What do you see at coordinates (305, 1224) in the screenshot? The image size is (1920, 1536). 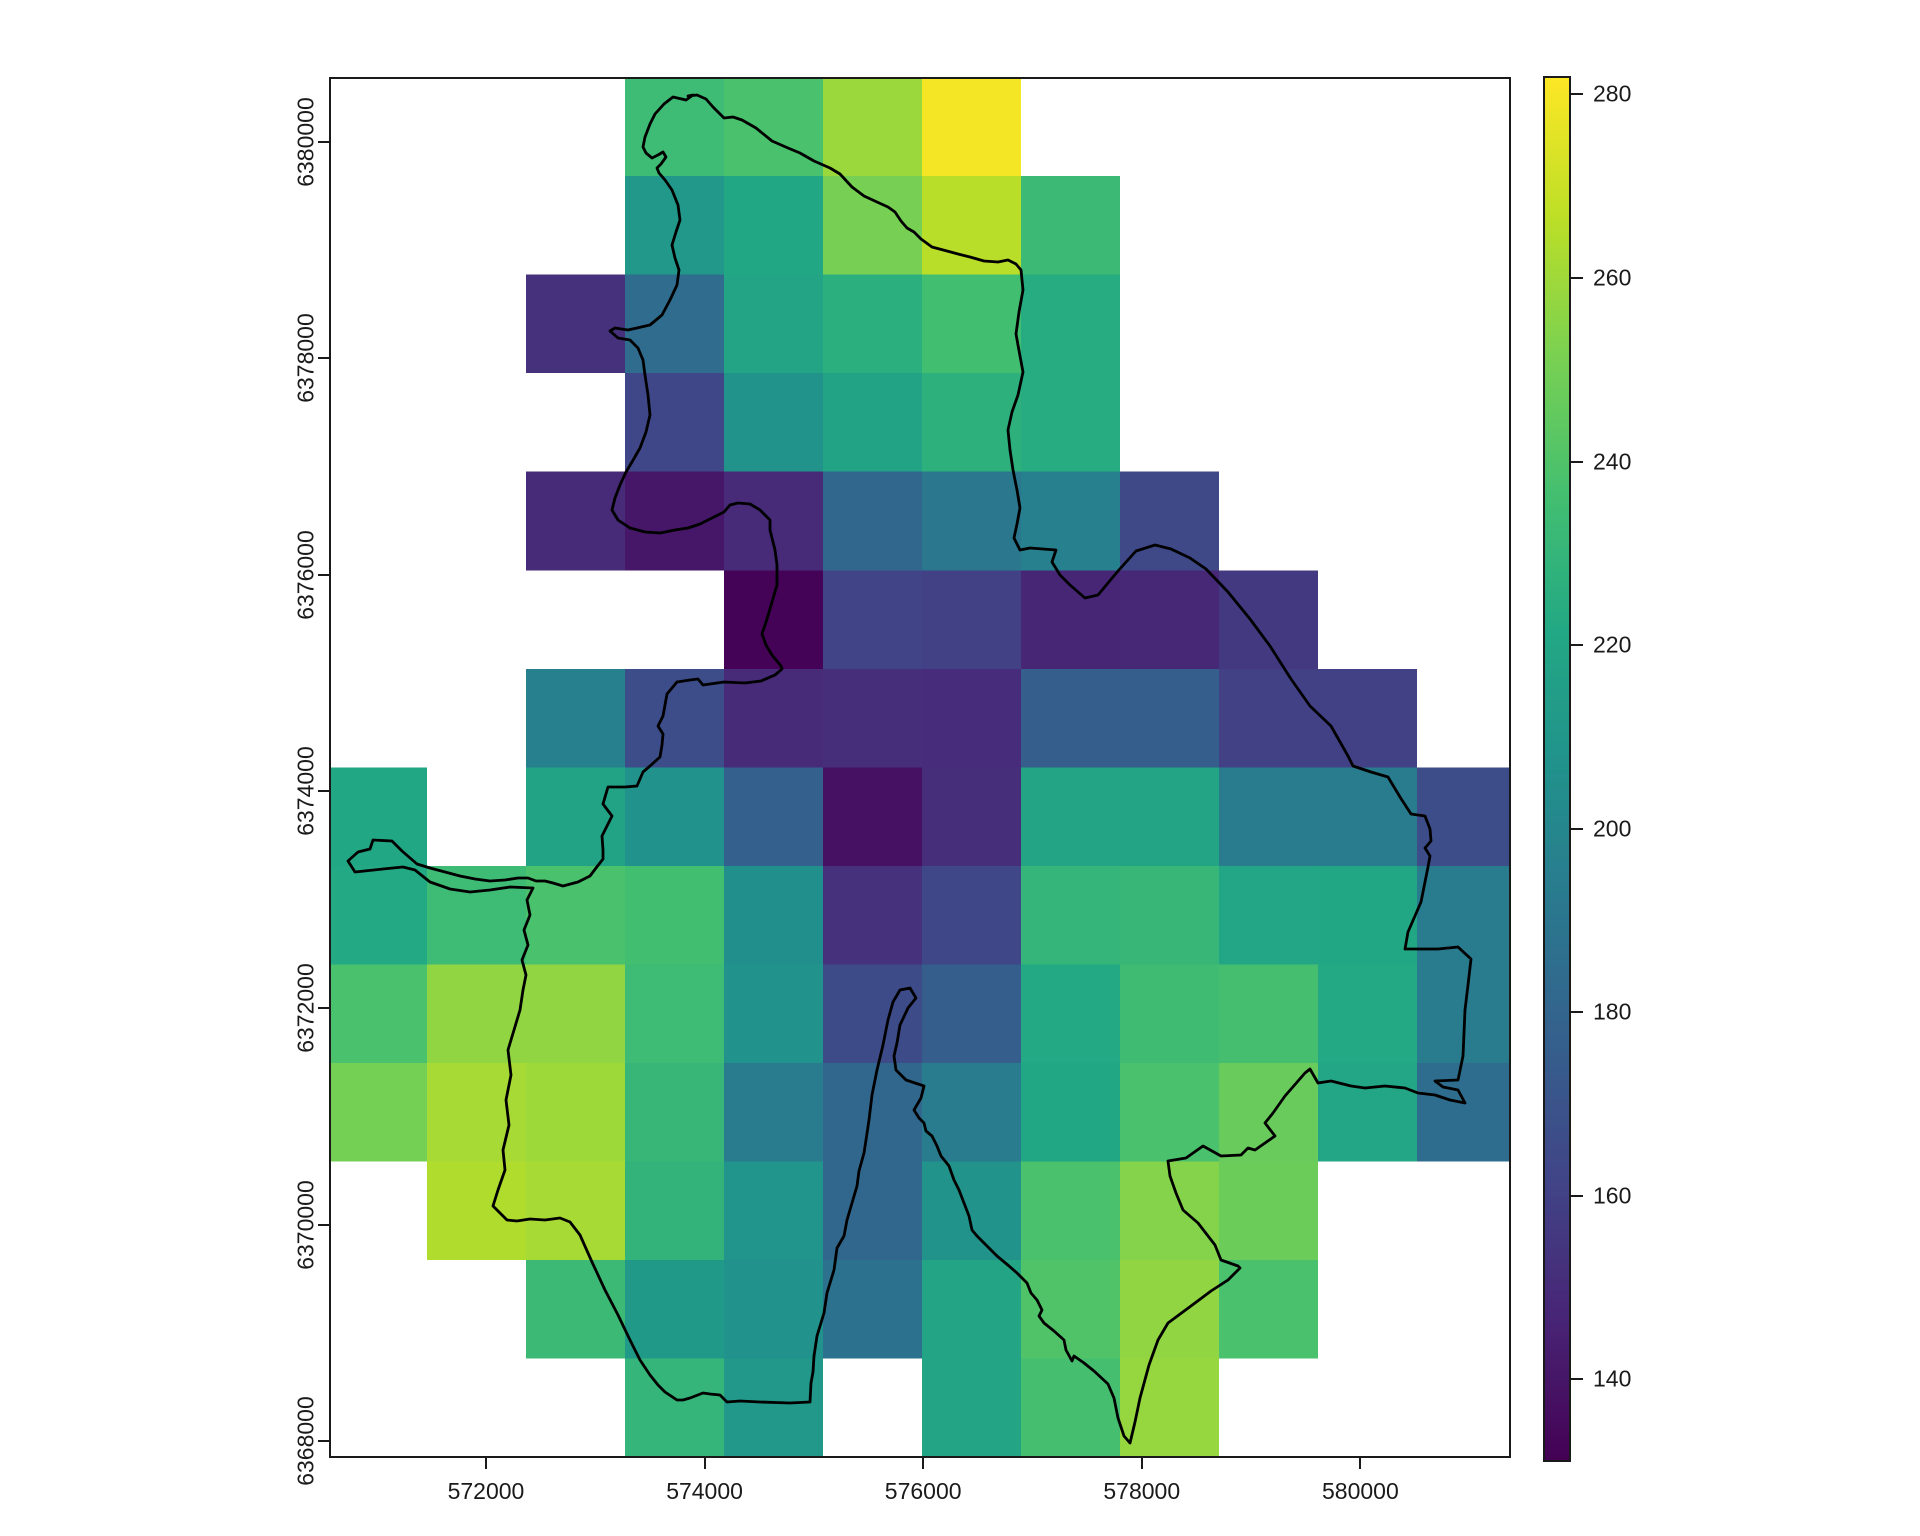 I see `y-tick-label: 6370000` at bounding box center [305, 1224].